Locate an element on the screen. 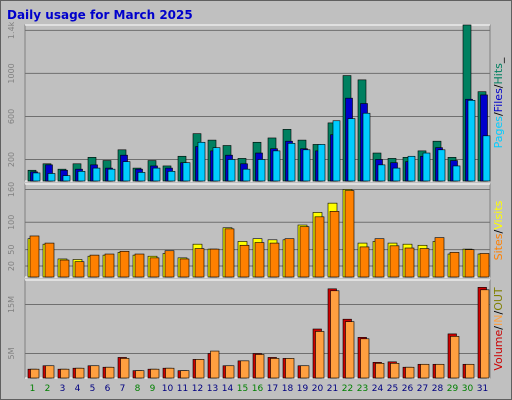  y-tick-label: 100 is located at coordinates (11, 222).